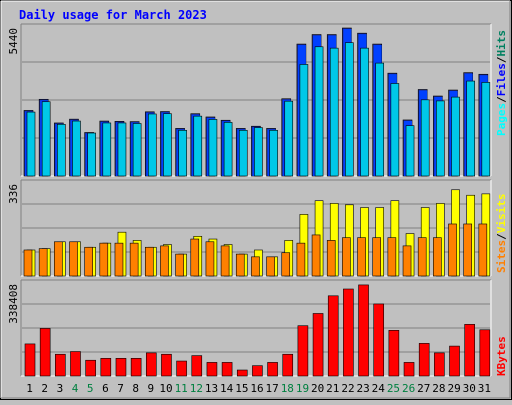 This screenshot has width=512, height=405. What do you see at coordinates (13, 194) in the screenshot?
I see `panel-middle-ymax-label: 336` at bounding box center [13, 194].